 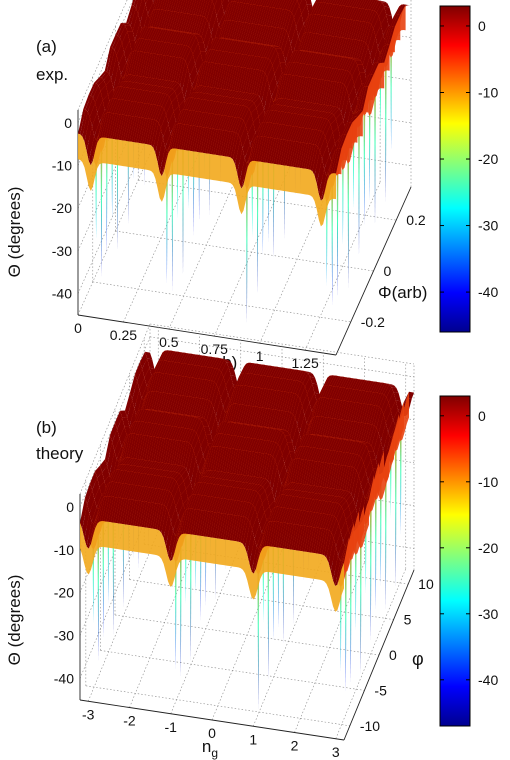 What do you see at coordinates (64, 550) in the screenshot?
I see `z-tick-label: -10` at bounding box center [64, 550].